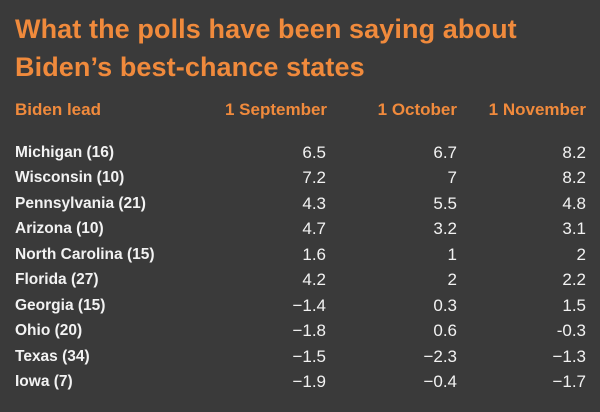 The height and width of the screenshot is (412, 600). What do you see at coordinates (314, 203) in the screenshot?
I see `september-value: 4.3` at bounding box center [314, 203].